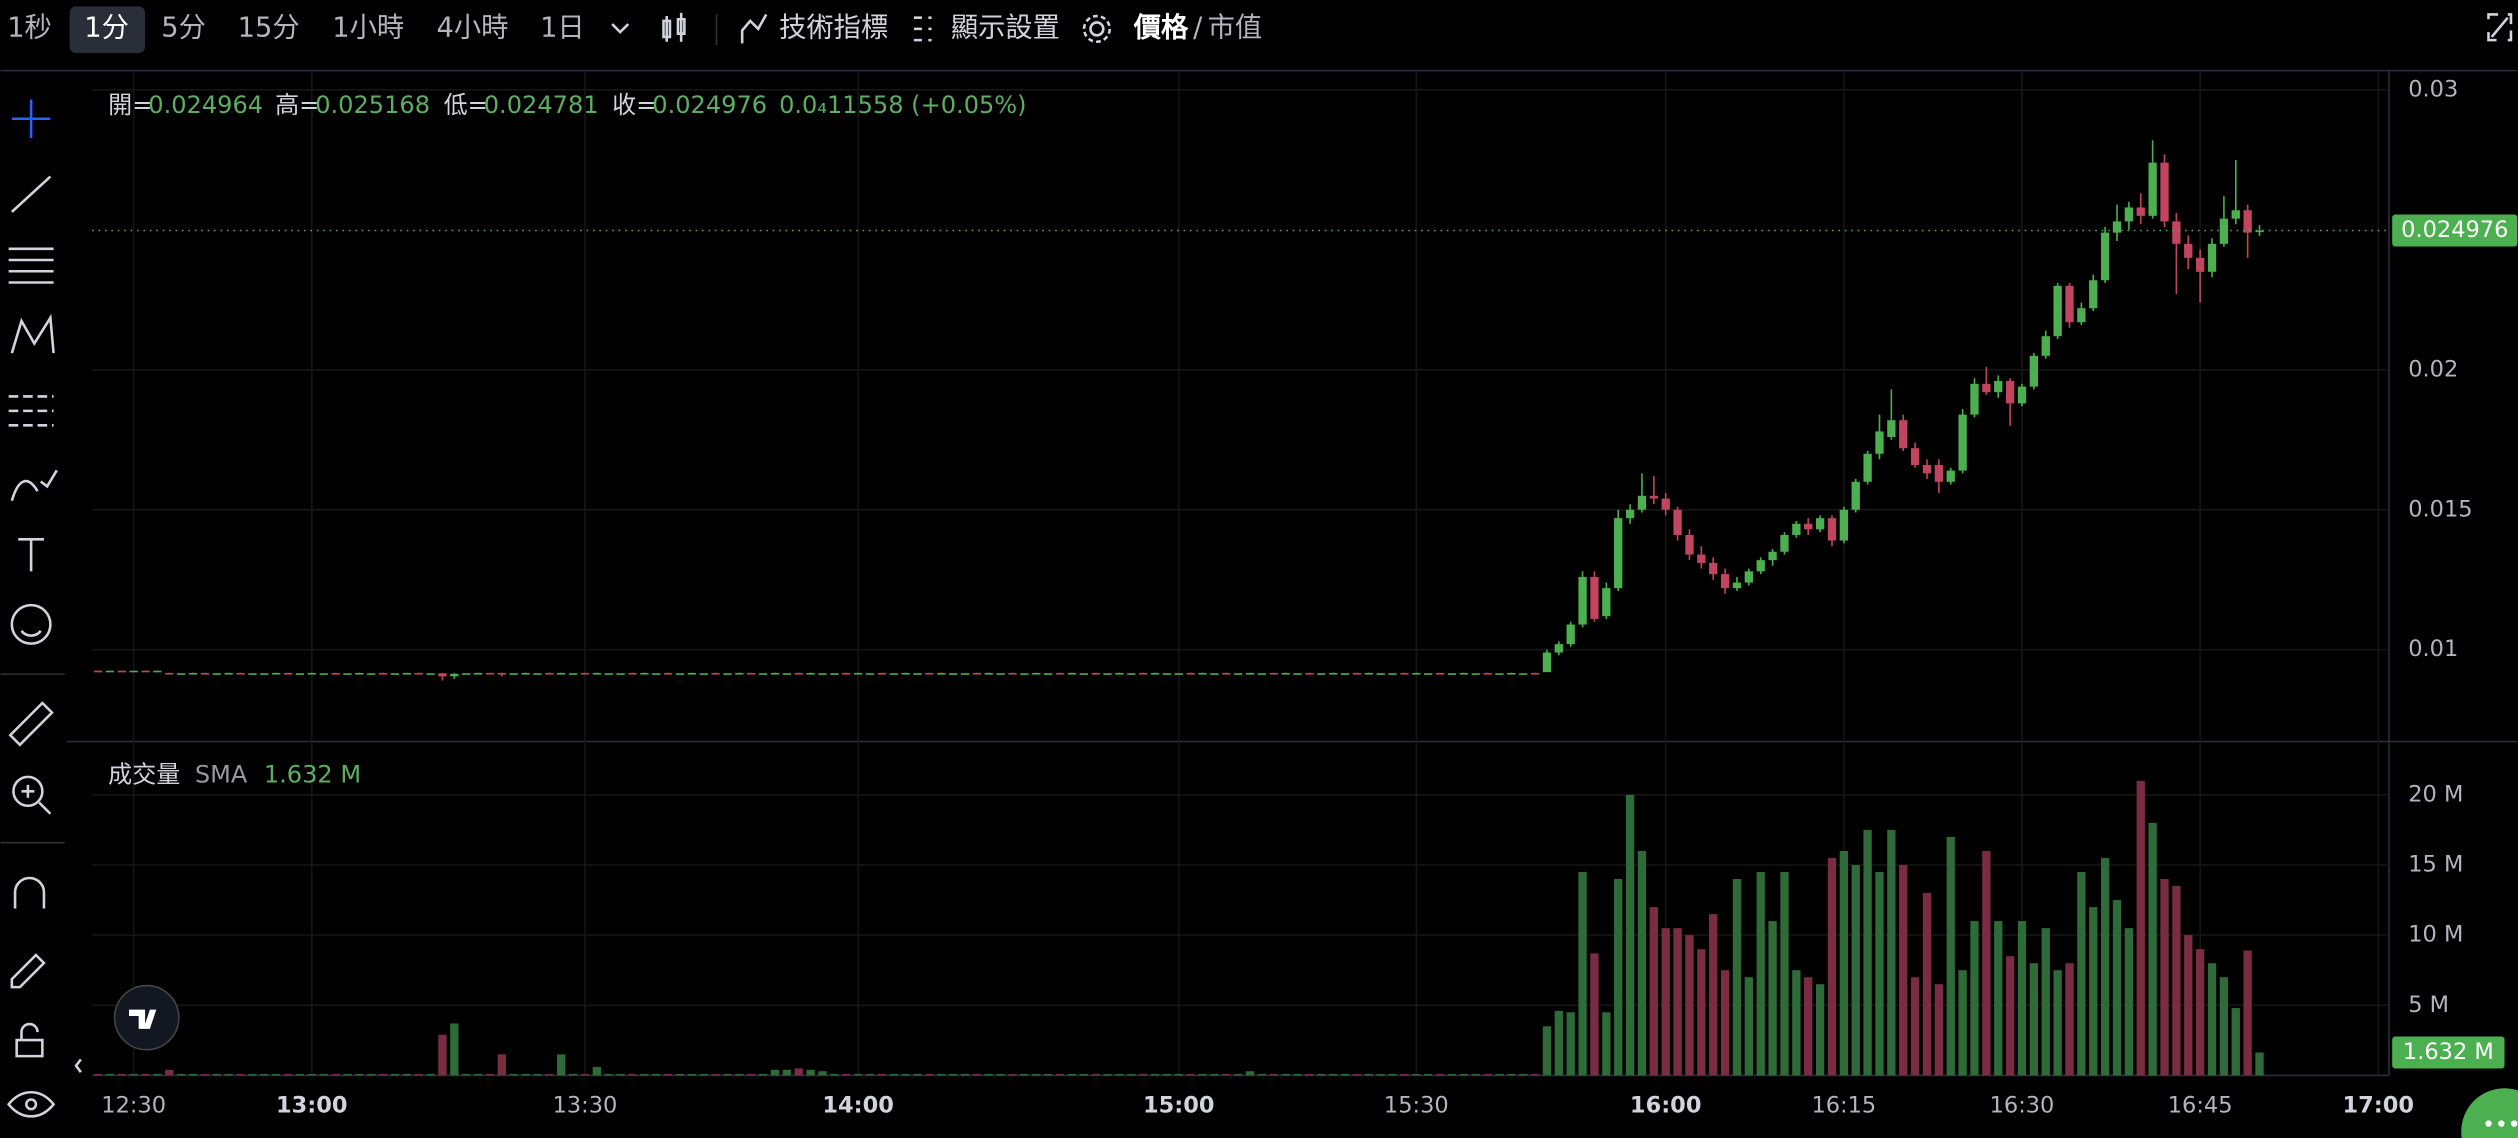  I want to click on display-button: 顯示設置, so click(1005, 27).